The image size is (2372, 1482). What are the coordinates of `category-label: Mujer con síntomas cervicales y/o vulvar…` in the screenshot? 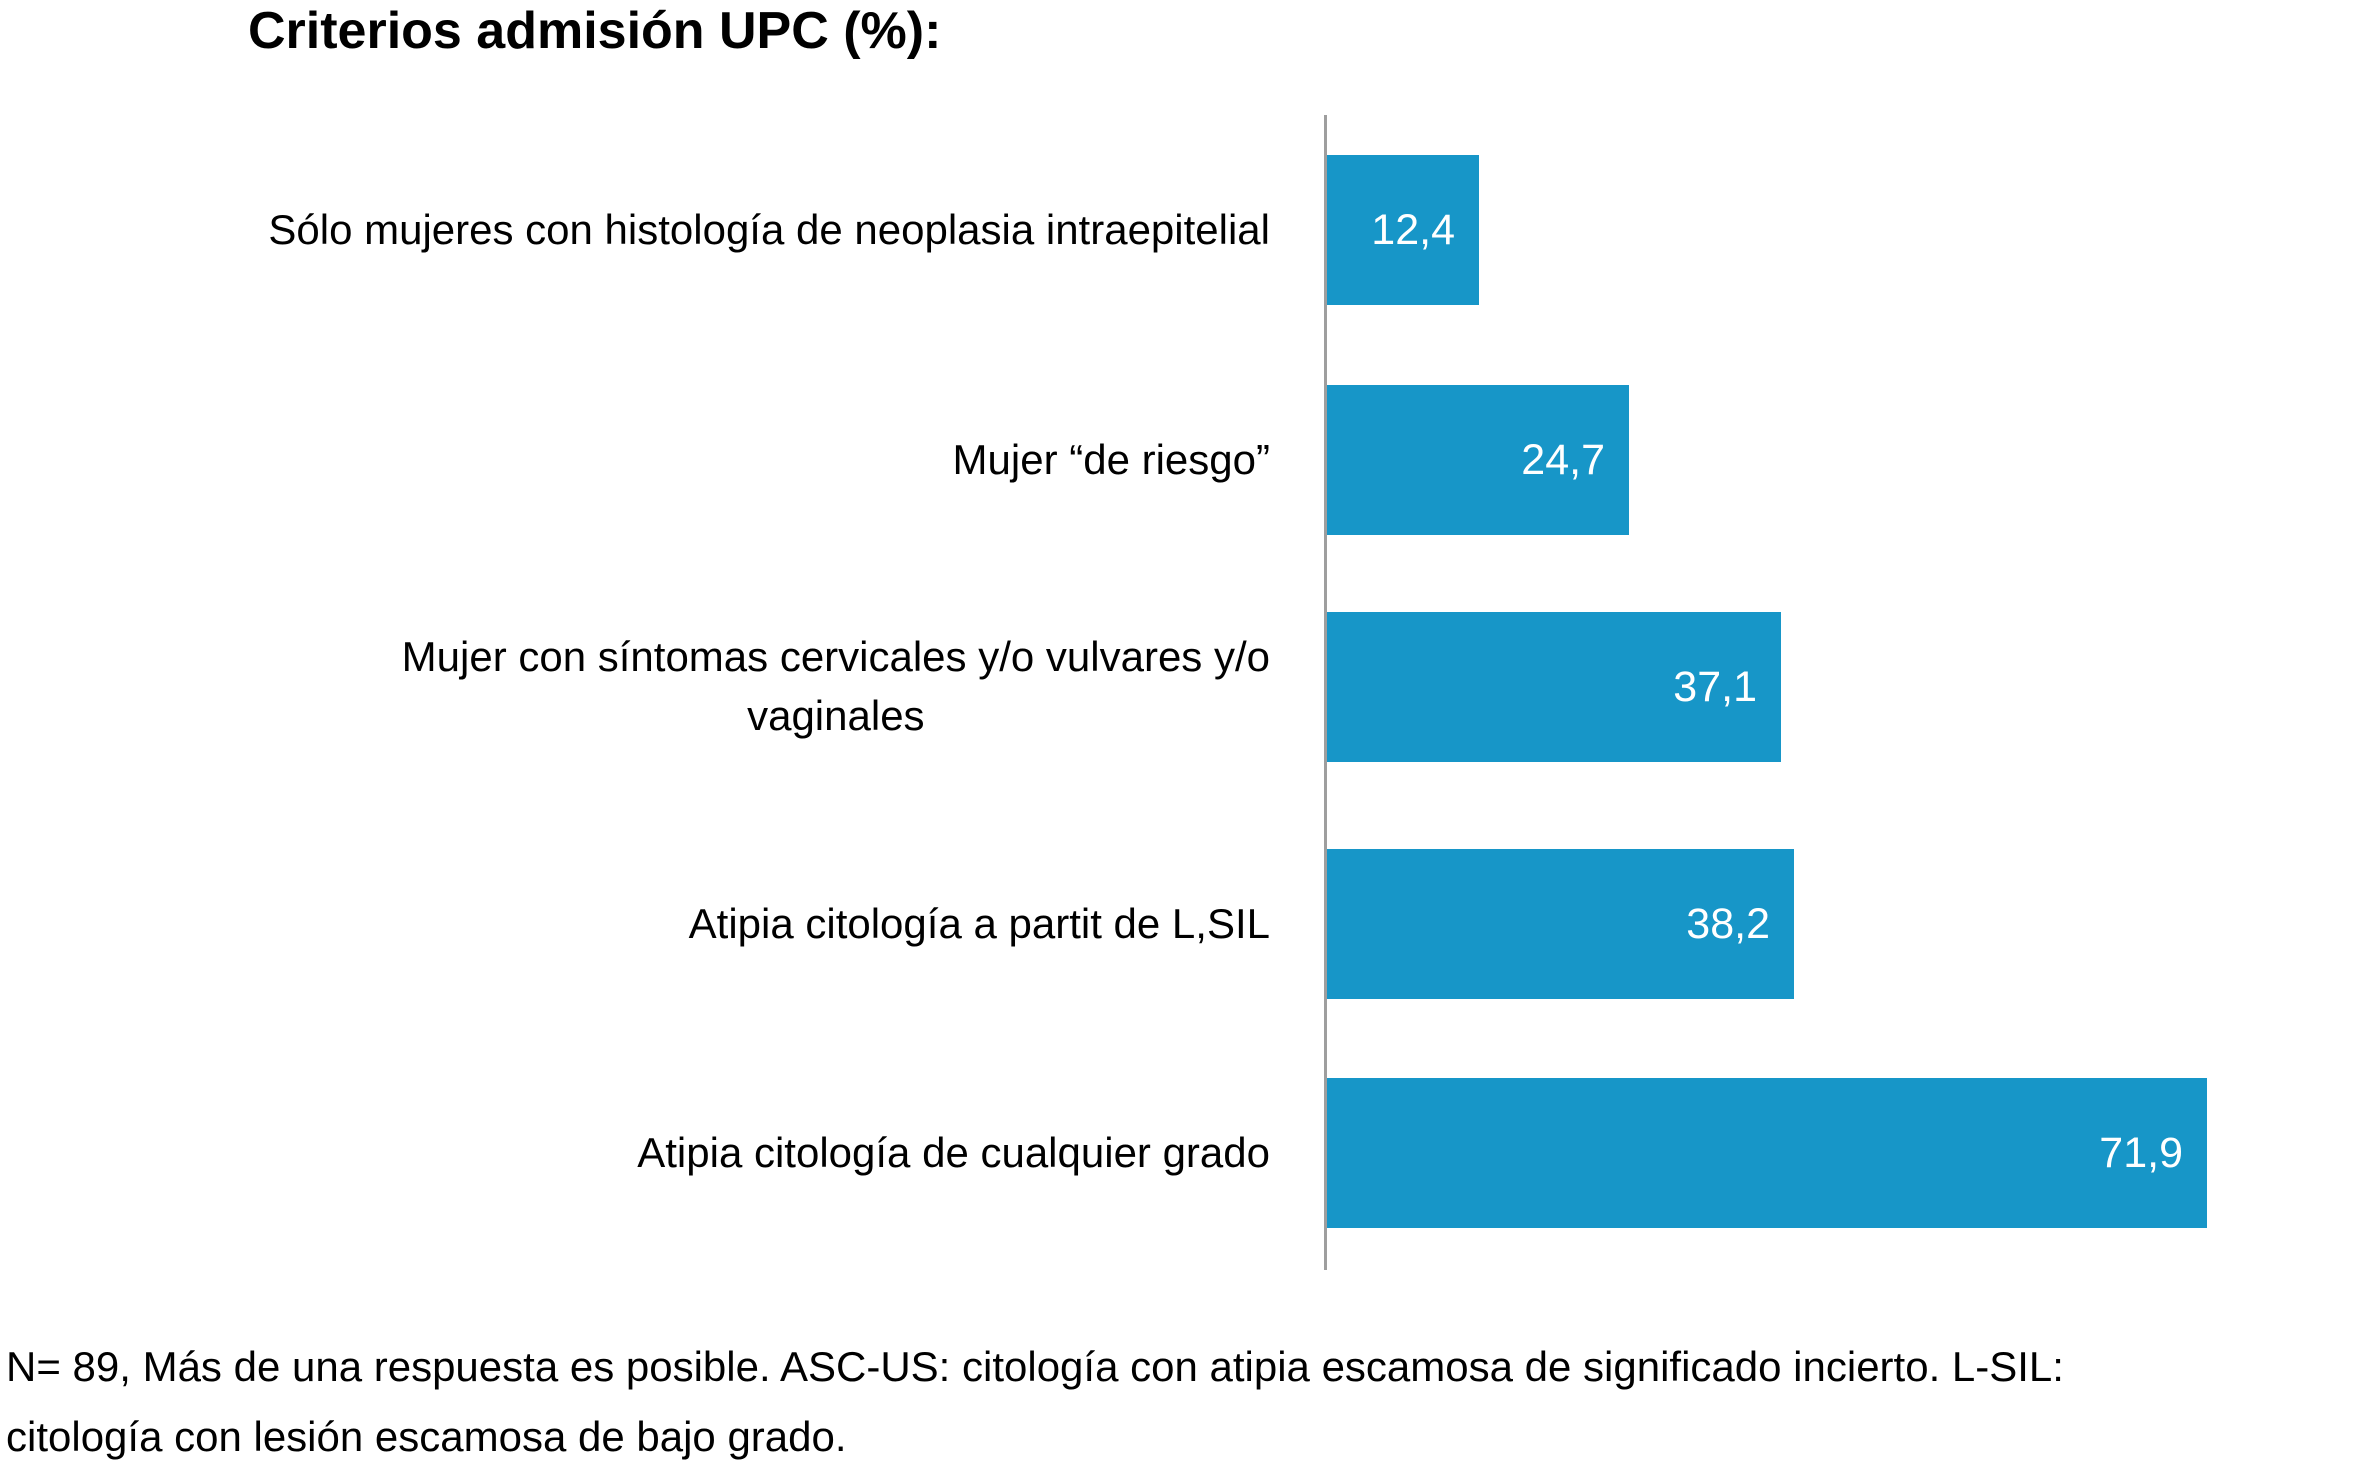 It's located at (835, 686).